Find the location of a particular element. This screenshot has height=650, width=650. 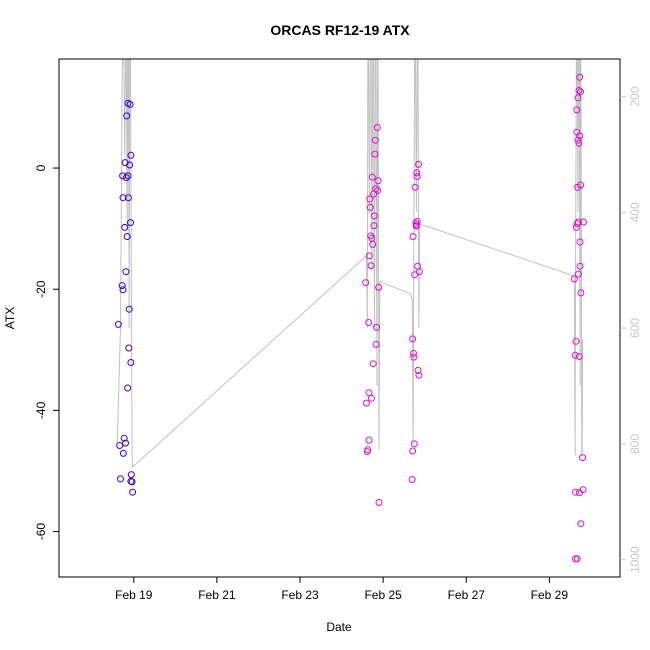

y-tick-label: 0 is located at coordinates (41, 167).